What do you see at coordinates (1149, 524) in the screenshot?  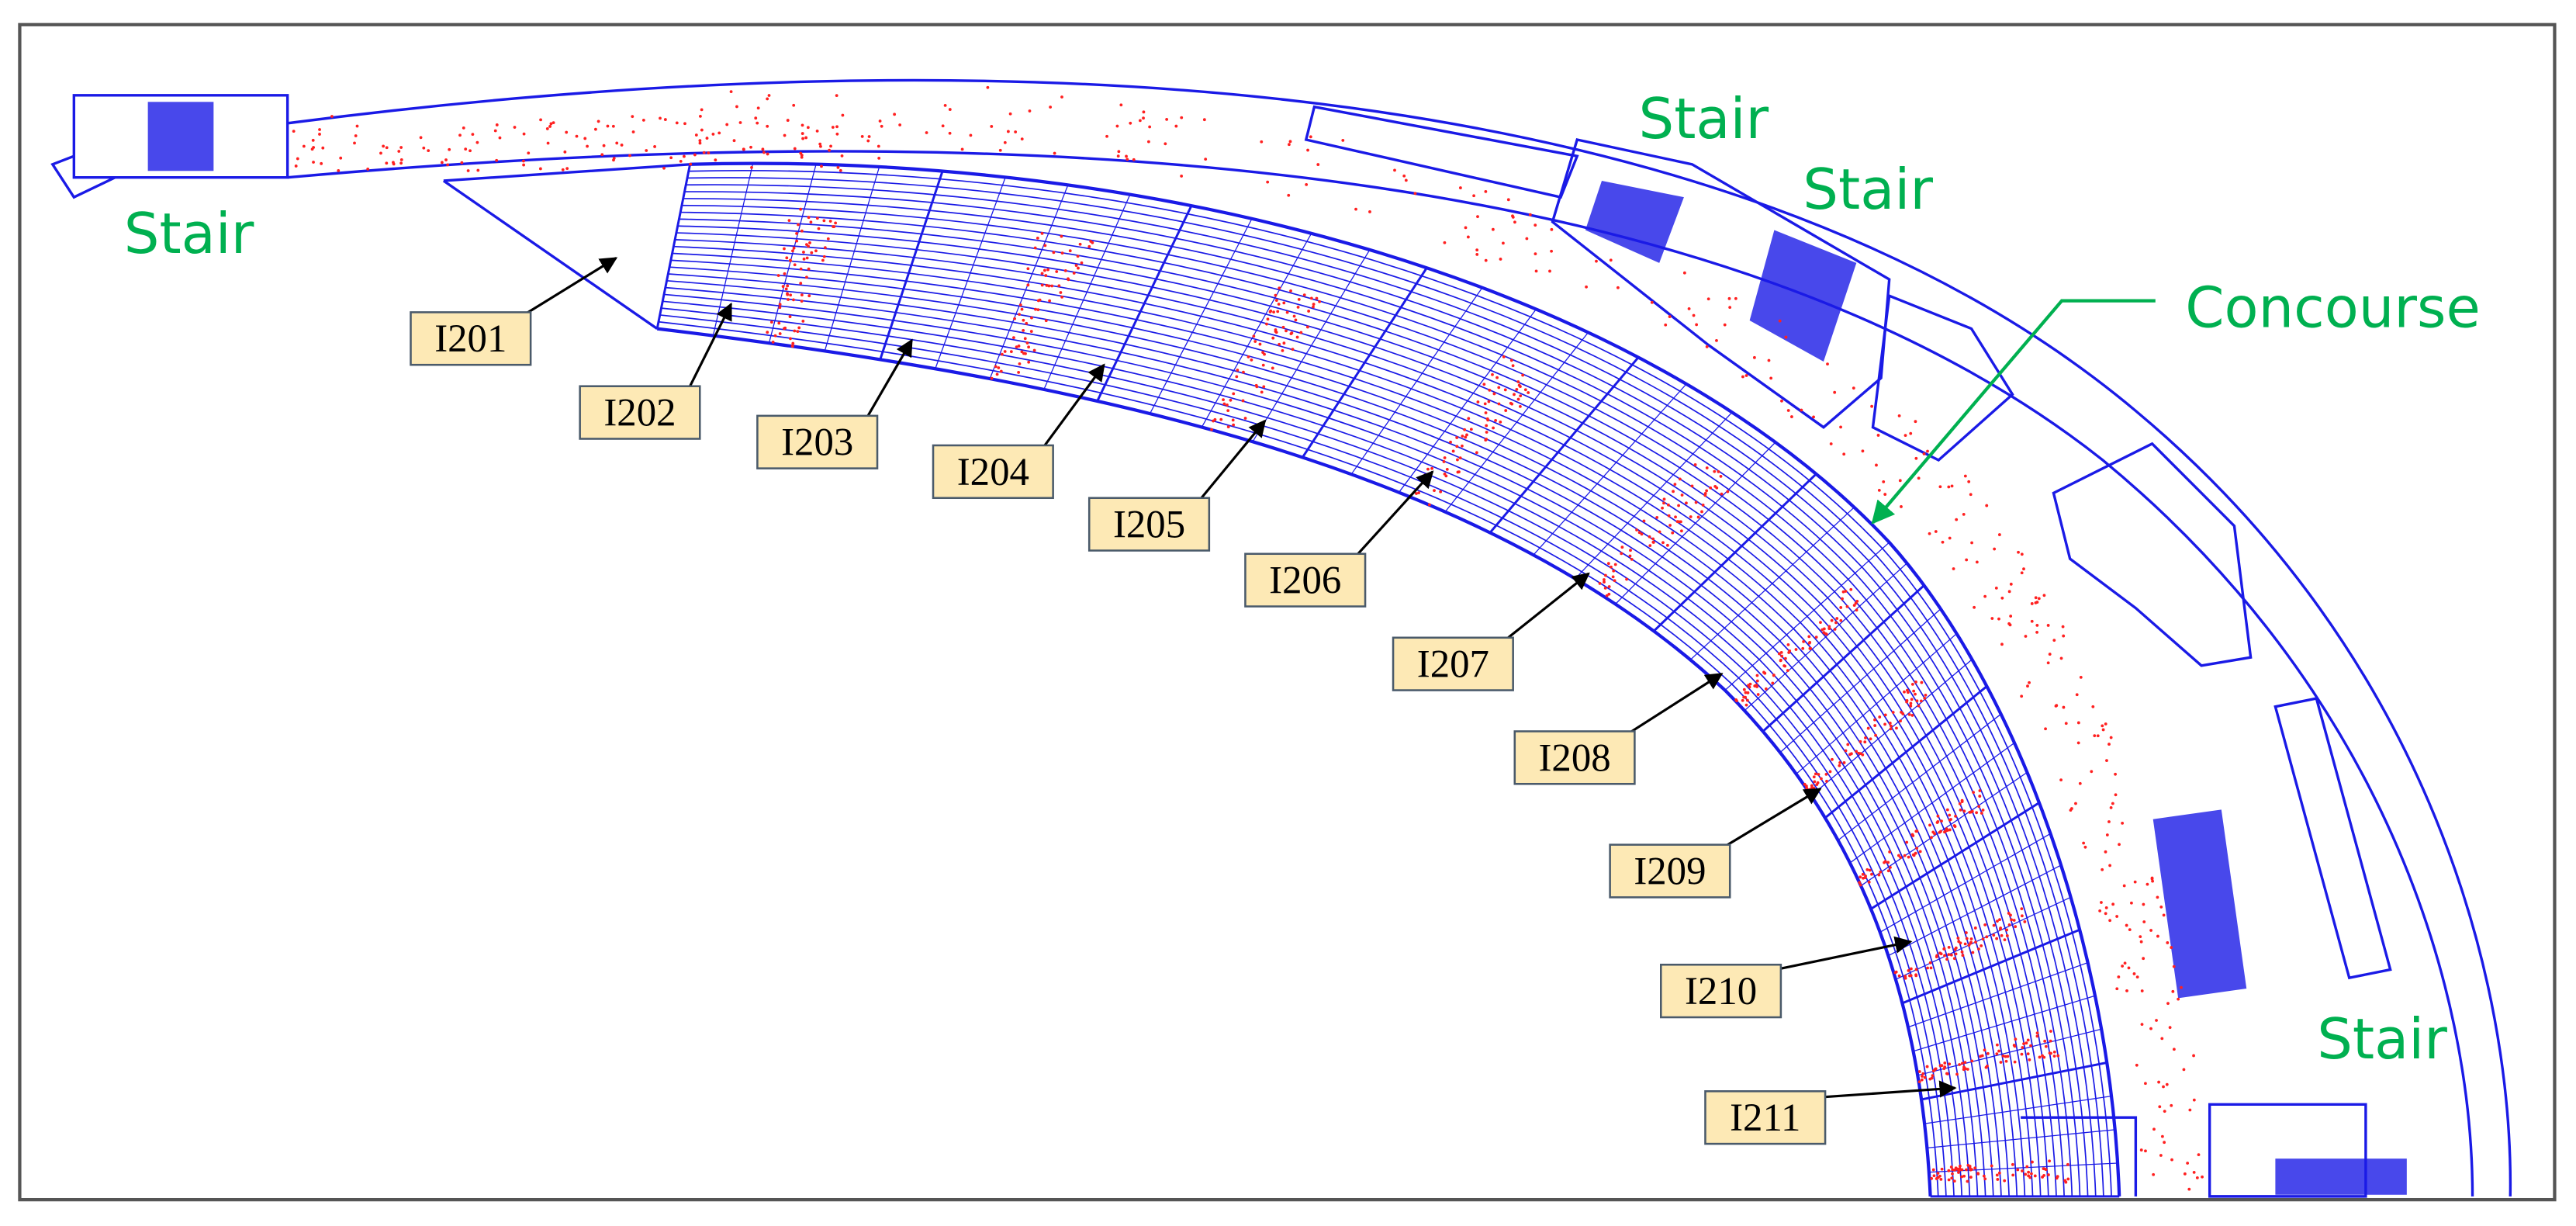 I see `label-box` at bounding box center [1149, 524].